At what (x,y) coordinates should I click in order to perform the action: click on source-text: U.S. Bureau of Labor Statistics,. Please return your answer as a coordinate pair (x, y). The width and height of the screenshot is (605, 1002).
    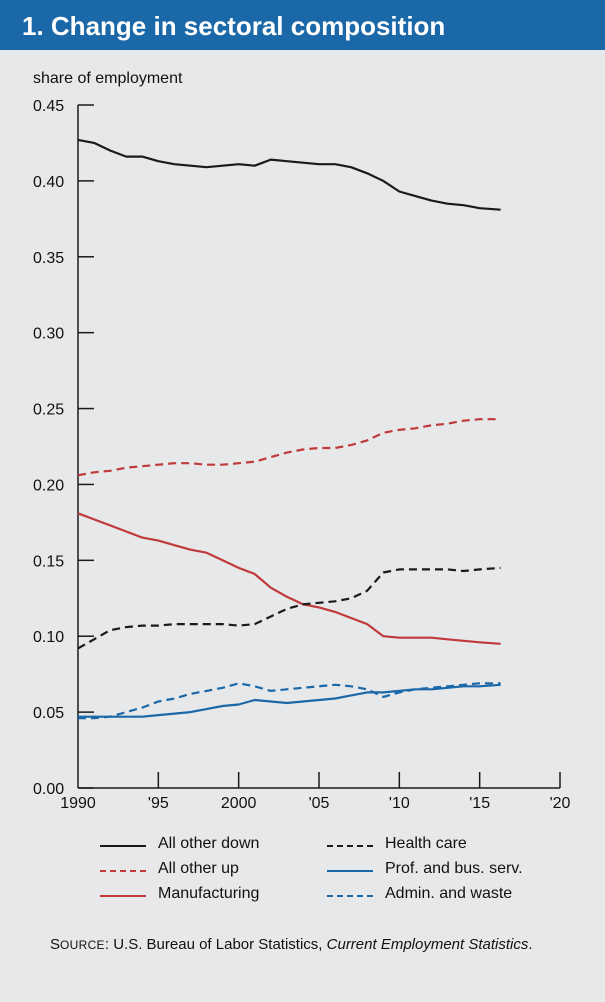
    Looking at the image, I should click on (220, 944).